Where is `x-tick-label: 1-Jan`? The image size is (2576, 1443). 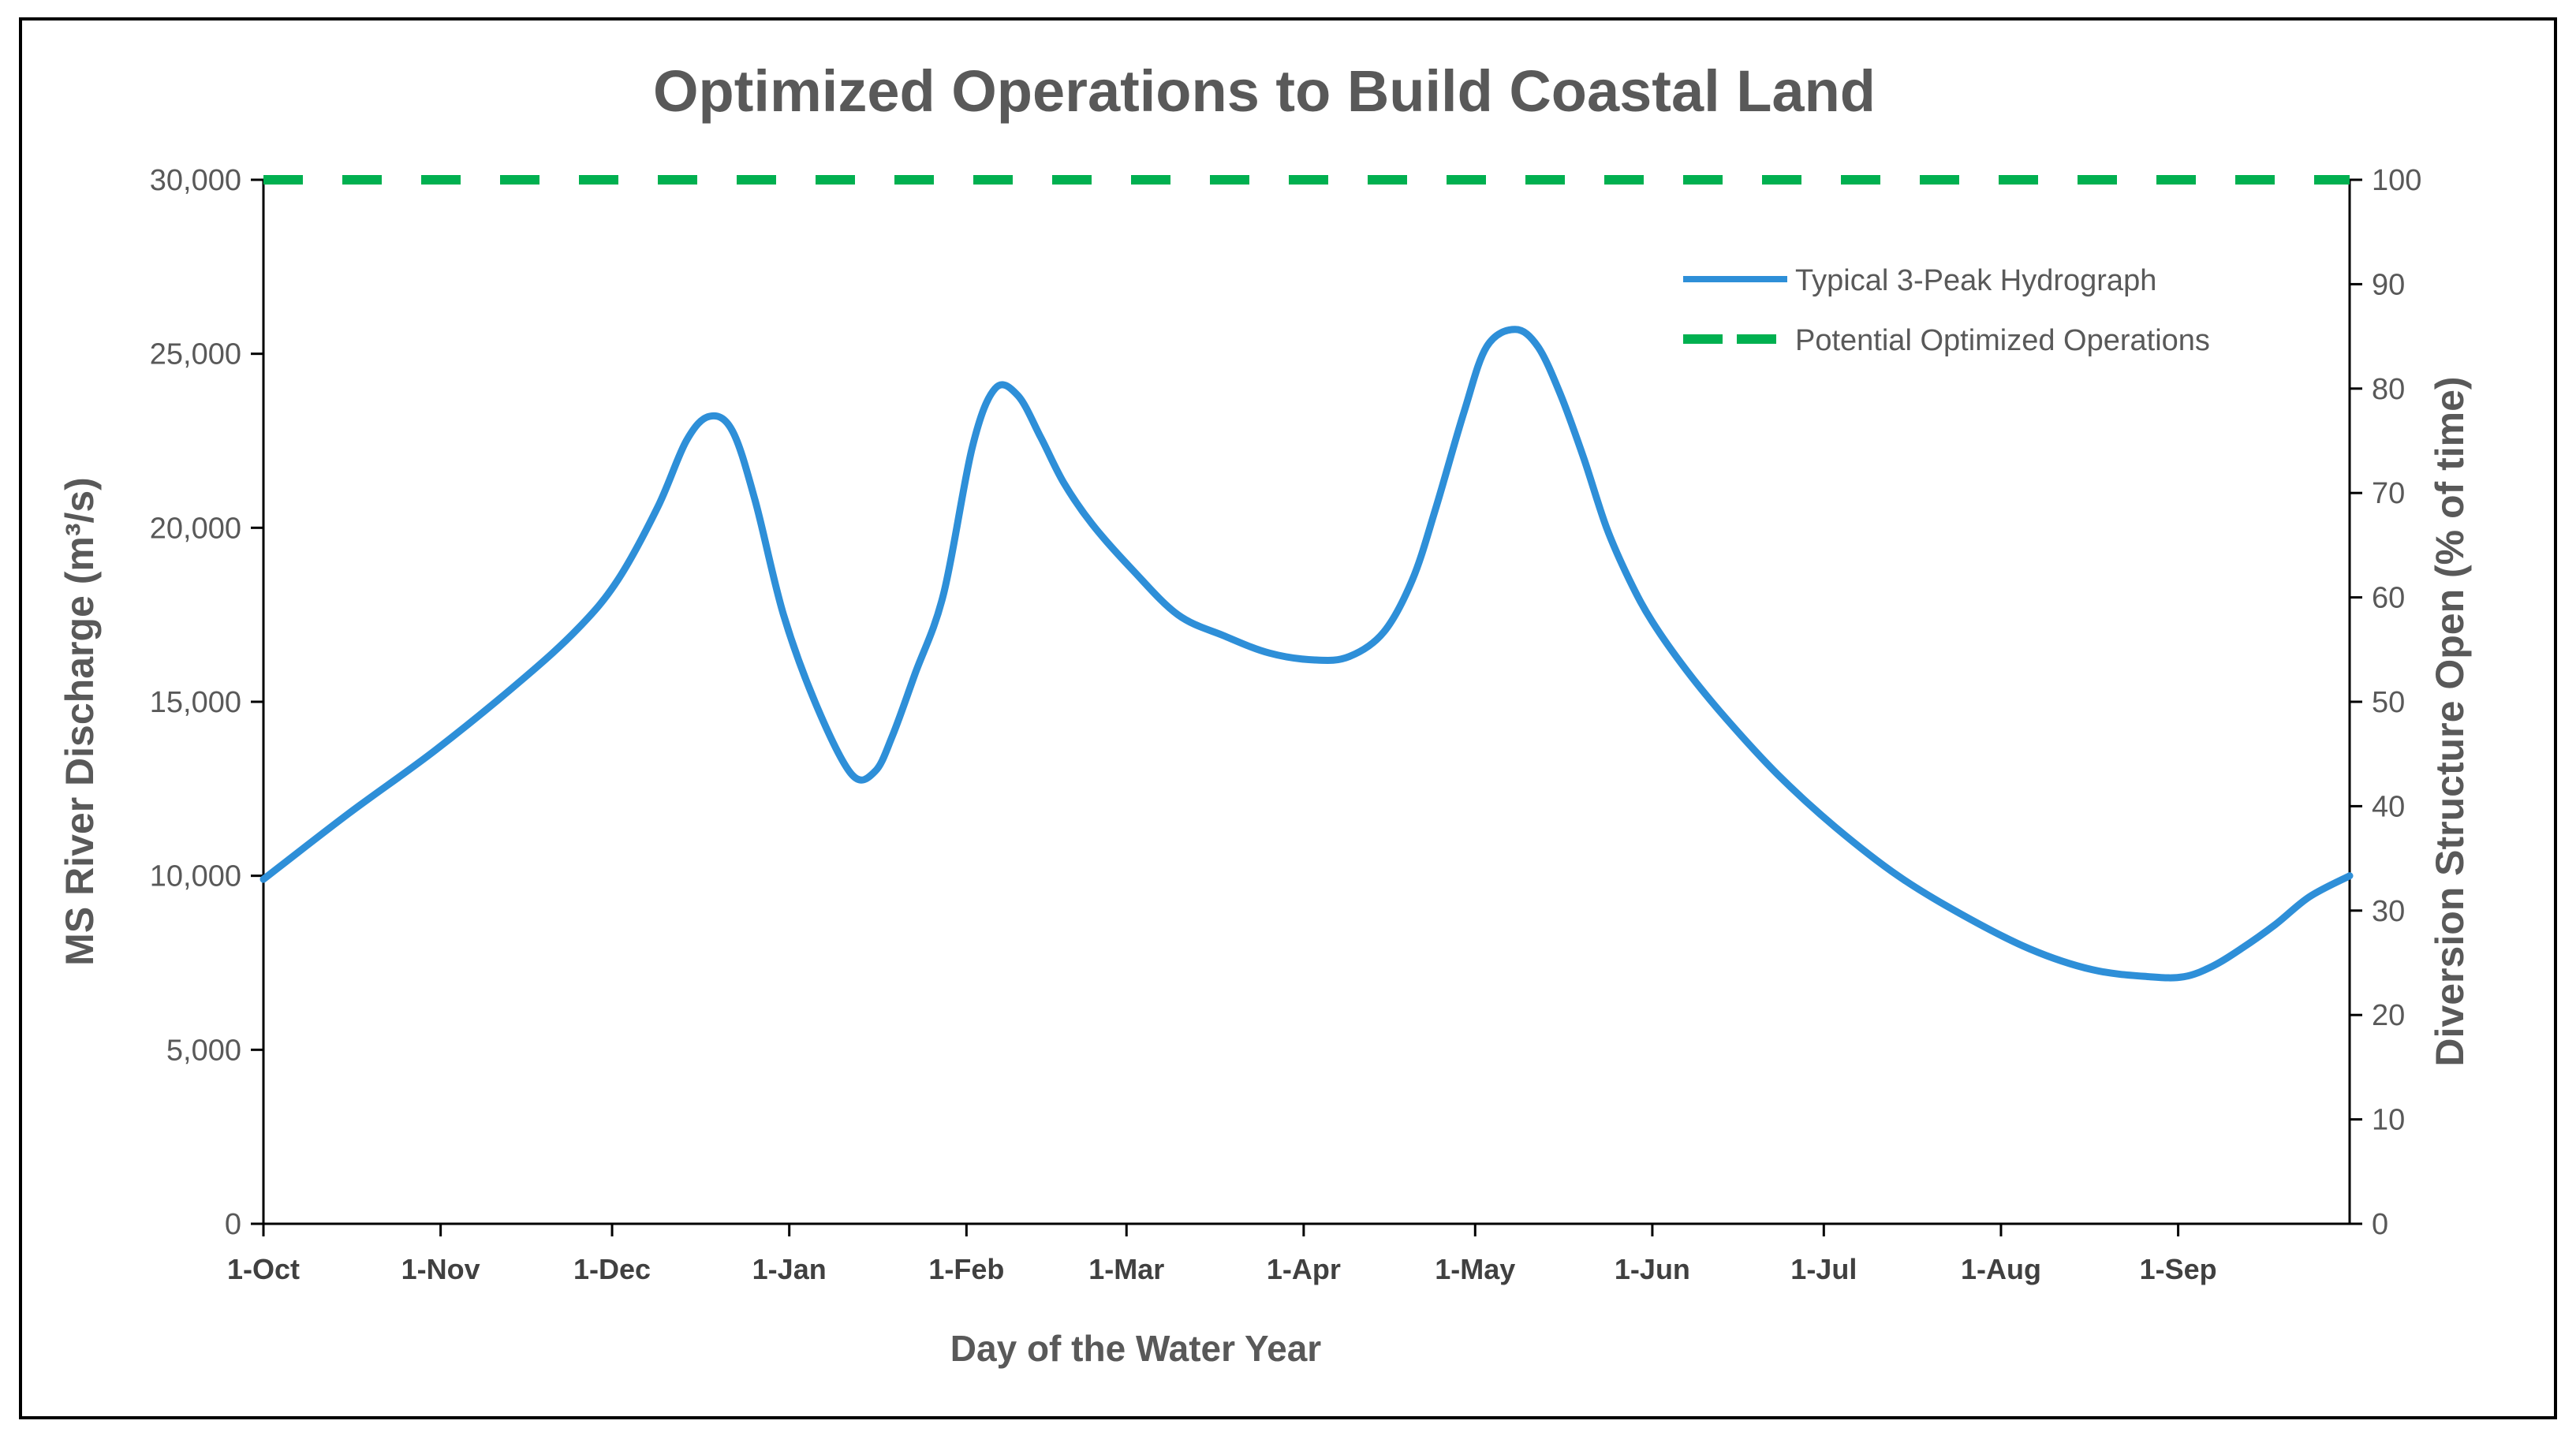
x-tick-label: 1-Jan is located at coordinates (789, 1269).